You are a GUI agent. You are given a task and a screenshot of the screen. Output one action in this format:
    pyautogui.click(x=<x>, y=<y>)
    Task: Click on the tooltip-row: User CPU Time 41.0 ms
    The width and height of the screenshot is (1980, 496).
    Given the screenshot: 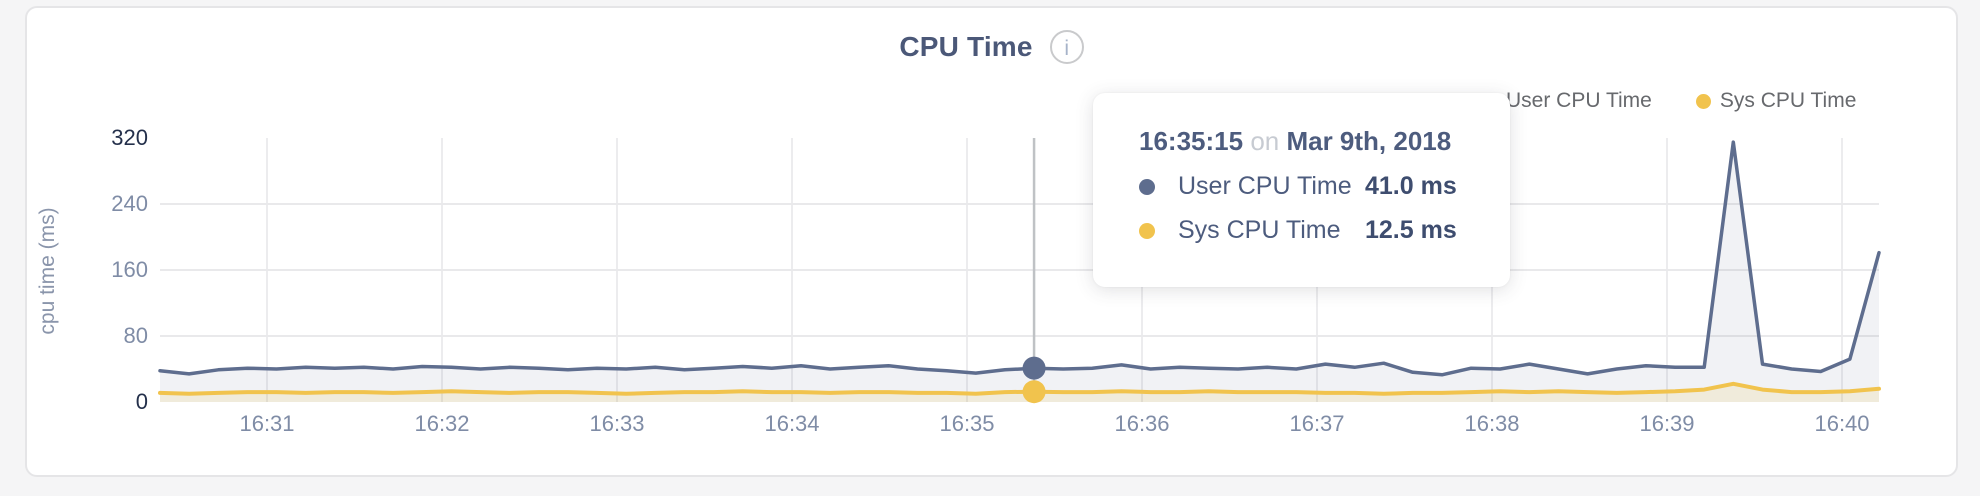 What is the action you would take?
    pyautogui.click(x=1324, y=186)
    